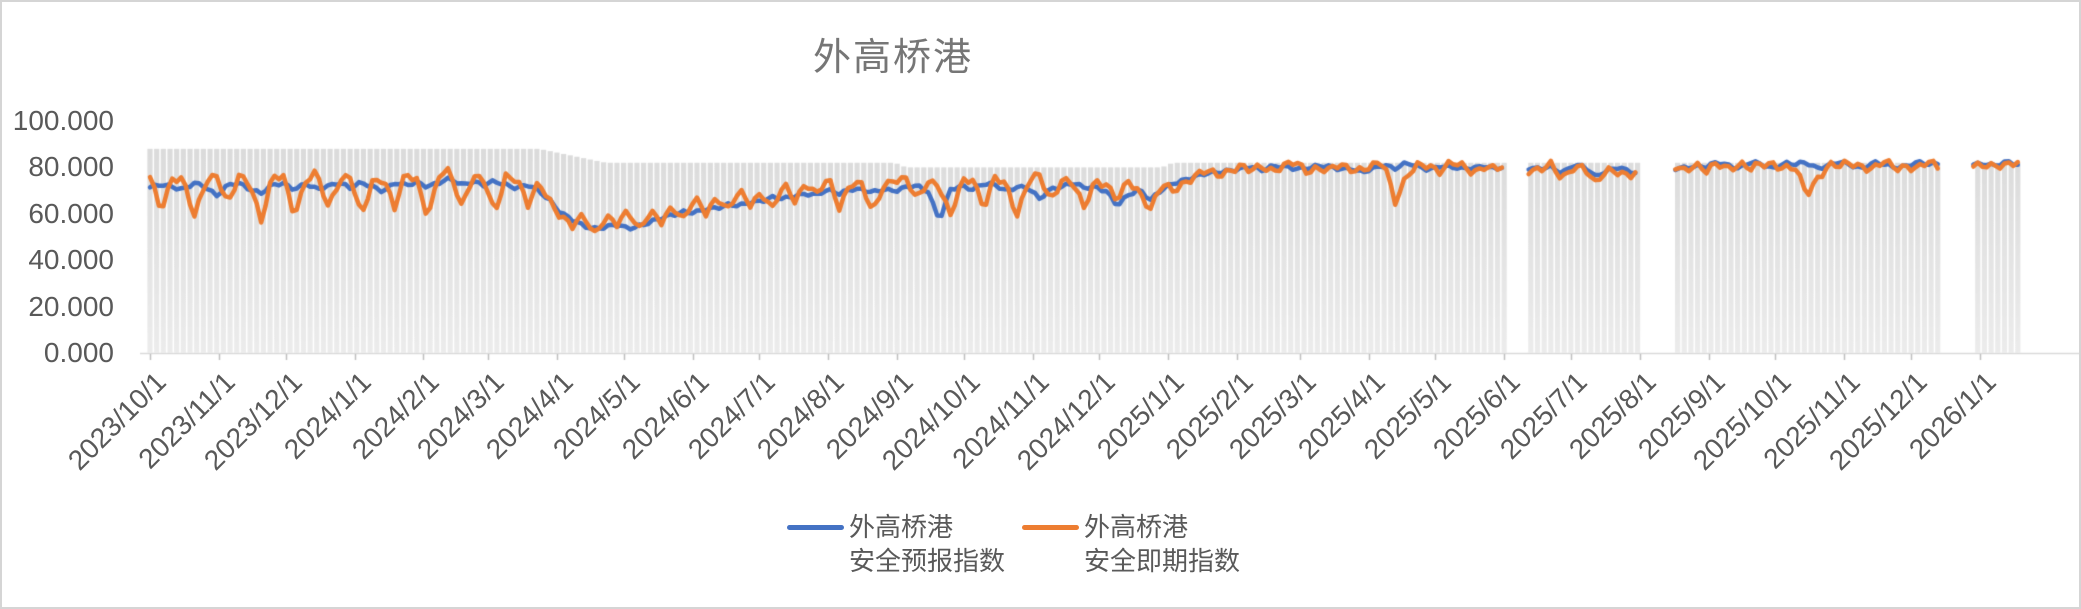 Image resolution: width=2081 pixels, height=609 pixels. I want to click on y-axis-tick-label: 40.000, so click(71, 260).